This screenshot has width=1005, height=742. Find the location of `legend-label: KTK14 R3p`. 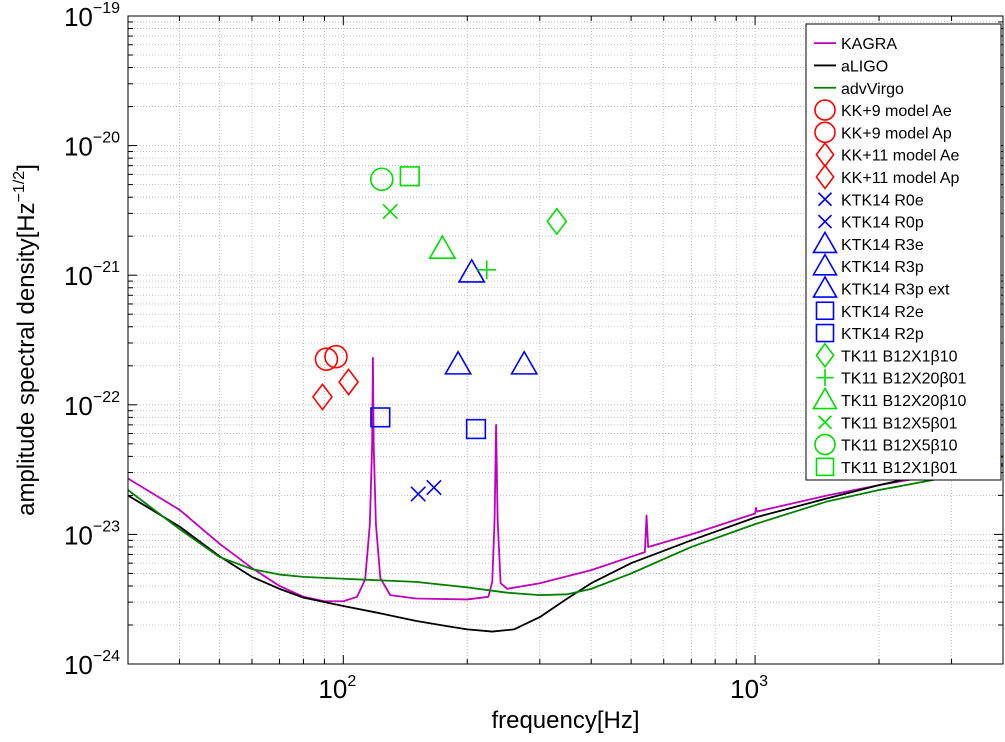

legend-label: KTK14 R3p is located at coordinates (882, 267).